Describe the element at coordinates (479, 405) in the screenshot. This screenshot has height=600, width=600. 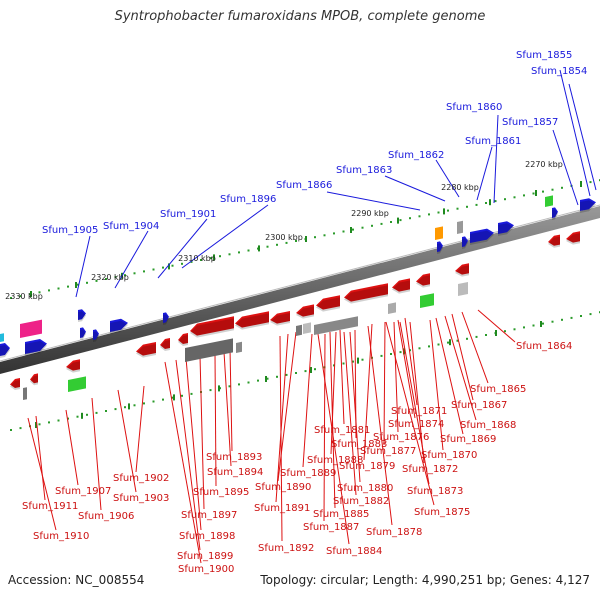
I see `reverse-gene-label: Sfum_1867` at that location.